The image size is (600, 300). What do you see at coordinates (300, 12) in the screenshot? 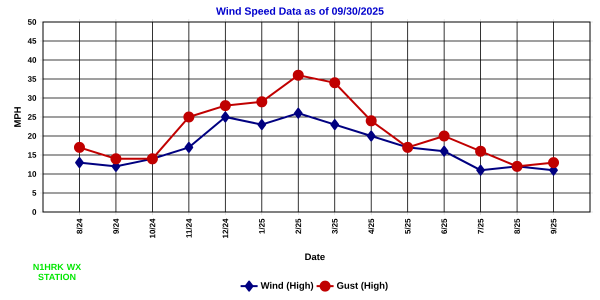
I see `chart-title: Wind Speed Data as of 09/30/2025` at bounding box center [300, 12].